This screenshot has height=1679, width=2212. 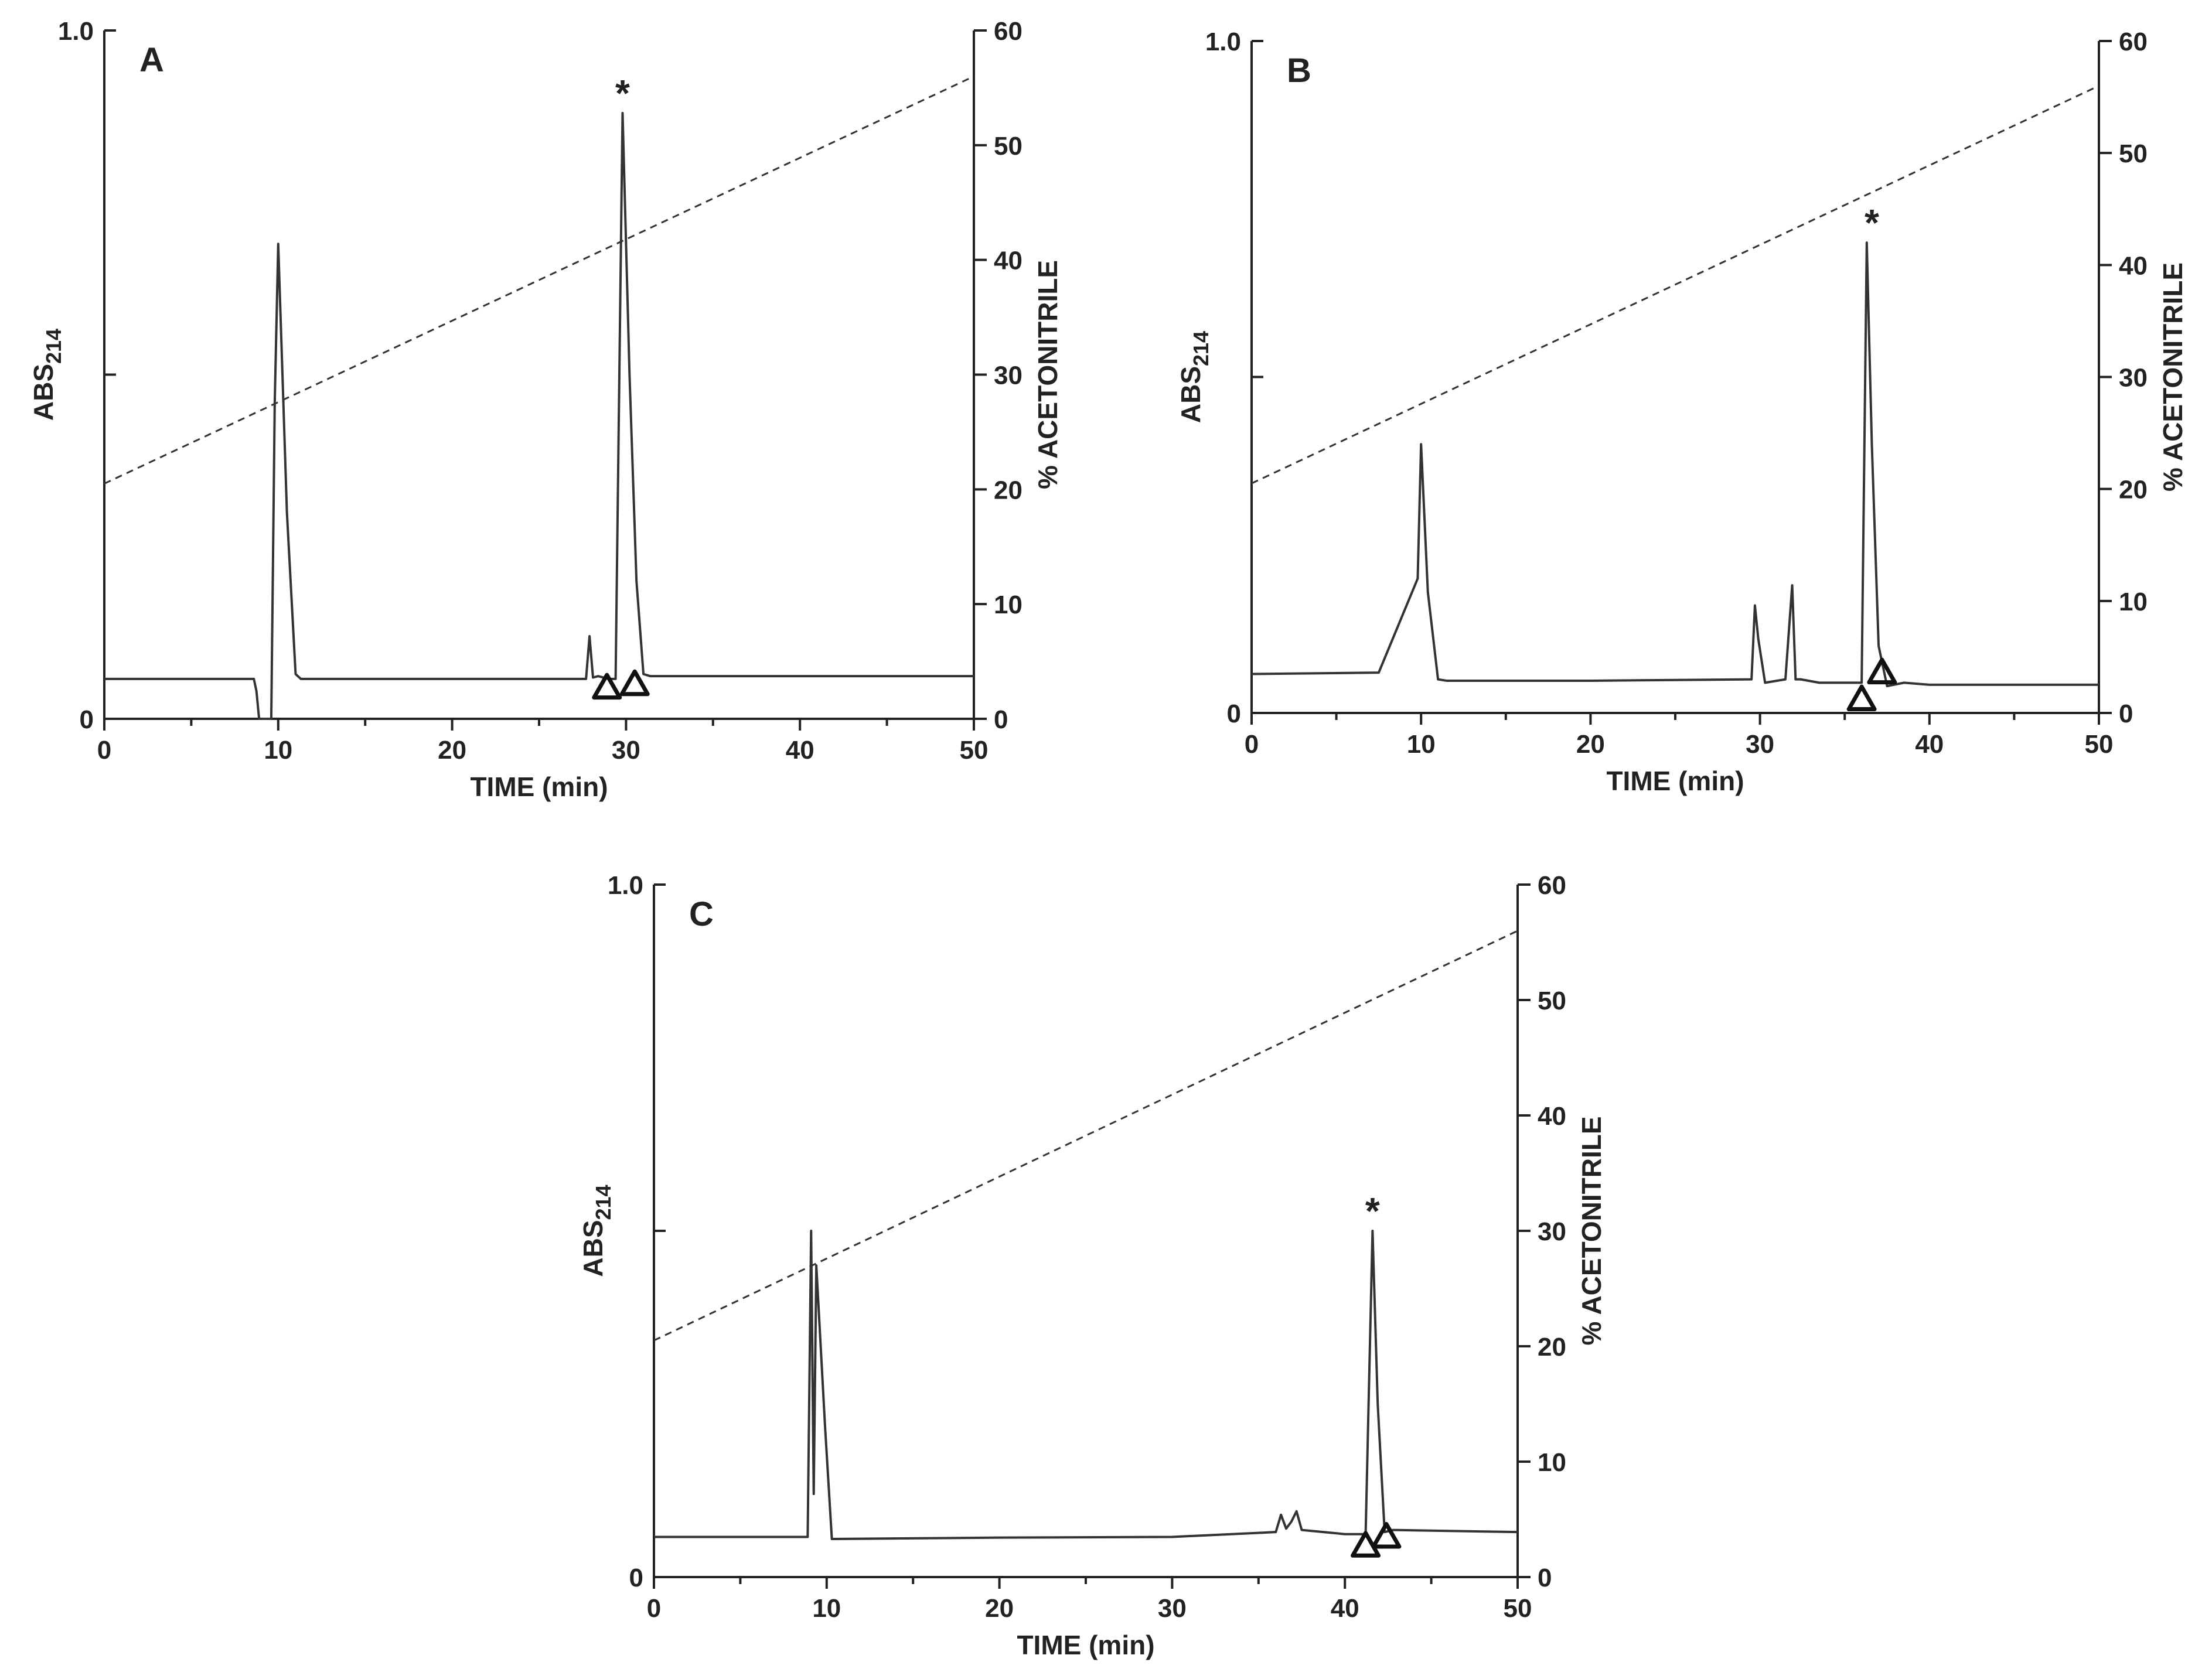 What do you see at coordinates (1299, 71) in the screenshot?
I see `panel-label: B` at bounding box center [1299, 71].